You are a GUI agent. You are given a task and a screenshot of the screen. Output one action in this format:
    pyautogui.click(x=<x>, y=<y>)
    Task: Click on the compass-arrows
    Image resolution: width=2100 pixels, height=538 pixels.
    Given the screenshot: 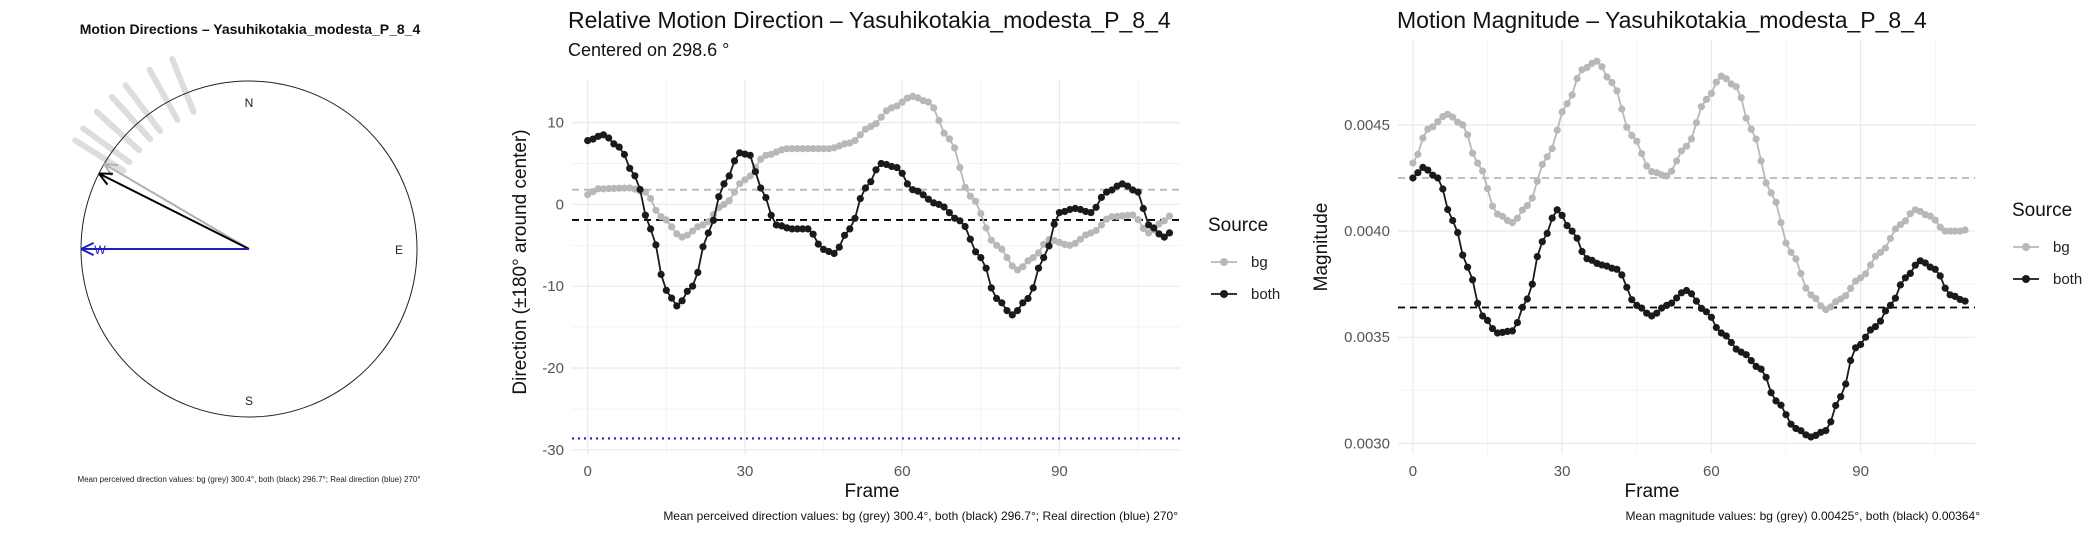 What is the action you would take?
    pyautogui.click(x=165, y=209)
    